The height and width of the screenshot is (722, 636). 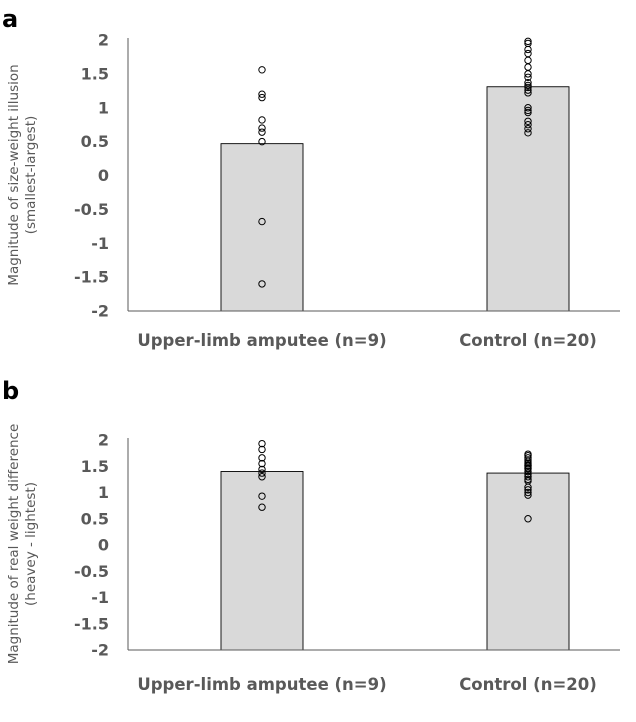 What do you see at coordinates (10, 19) in the screenshot?
I see `panel-letter: a` at bounding box center [10, 19].